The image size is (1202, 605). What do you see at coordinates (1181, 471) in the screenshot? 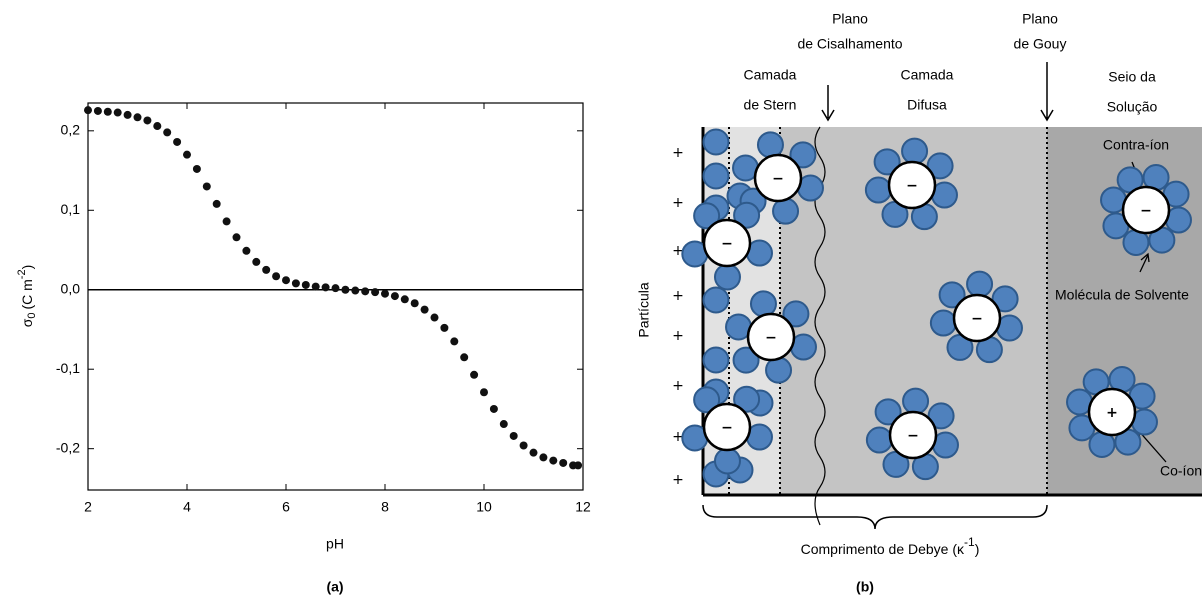
I see `co-ion-label: Co-íon` at bounding box center [1181, 471].